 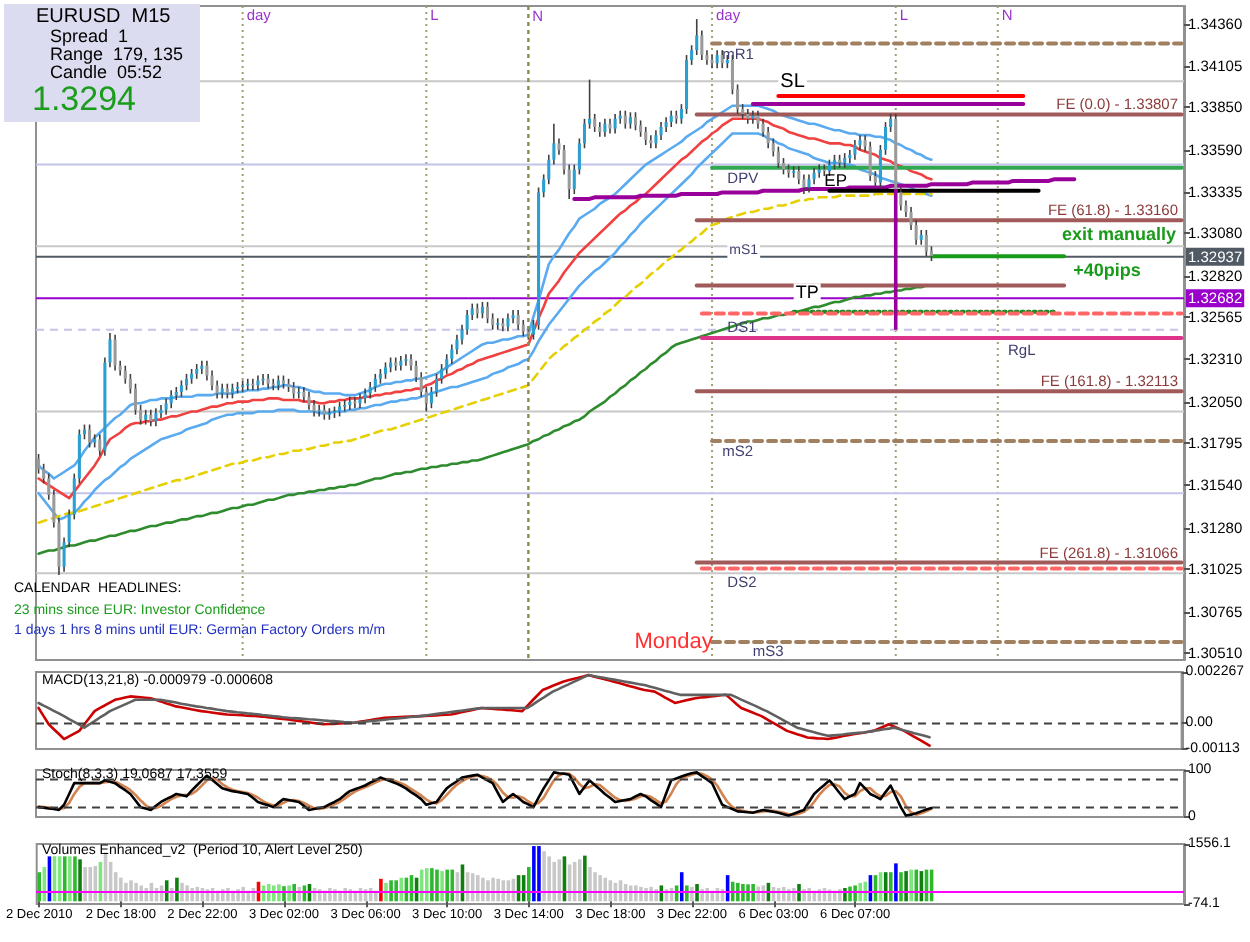 I want to click on annotation: 1.3294, so click(x=84, y=100).